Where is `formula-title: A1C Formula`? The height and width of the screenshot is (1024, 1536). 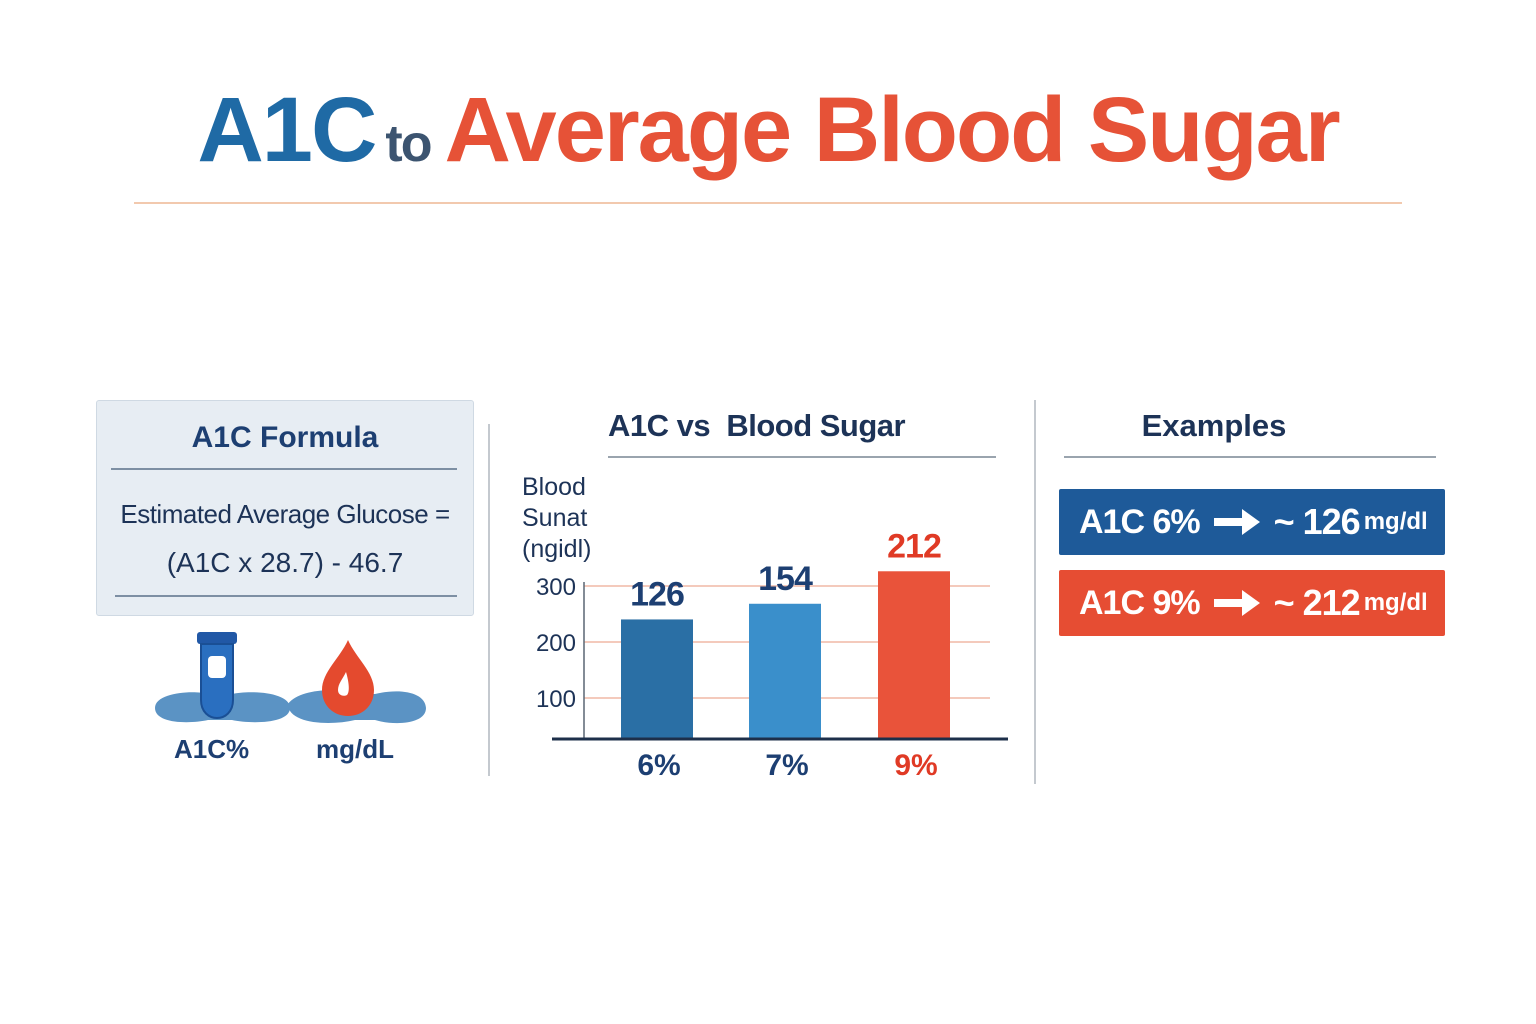 formula-title: A1C Formula is located at coordinates (285, 437).